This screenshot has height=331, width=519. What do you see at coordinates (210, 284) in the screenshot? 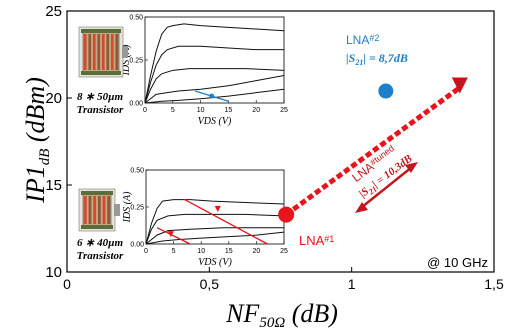
I see `x-tick-label: 0,5` at bounding box center [210, 284].